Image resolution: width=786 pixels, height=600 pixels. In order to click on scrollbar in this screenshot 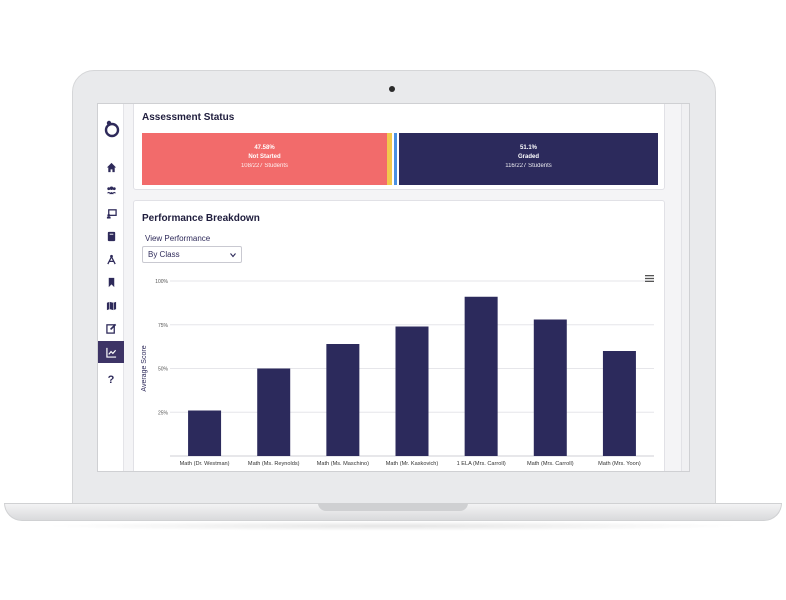, I will do `click(685, 287)`.